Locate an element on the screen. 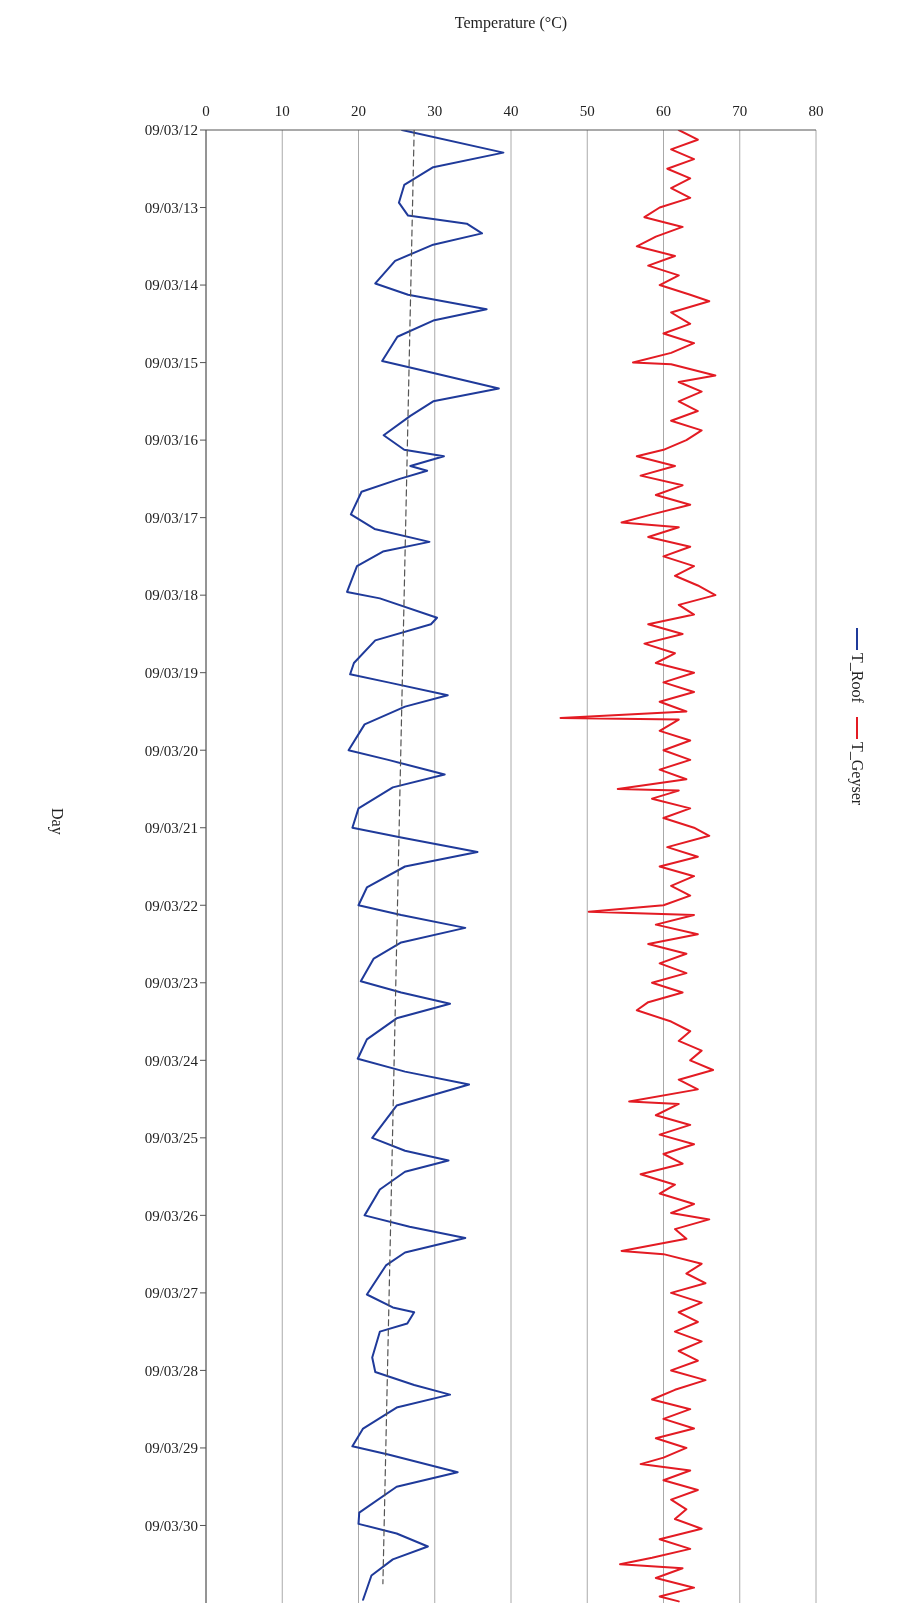  y-tick-label: 09/03/15 is located at coordinates (171, 362).